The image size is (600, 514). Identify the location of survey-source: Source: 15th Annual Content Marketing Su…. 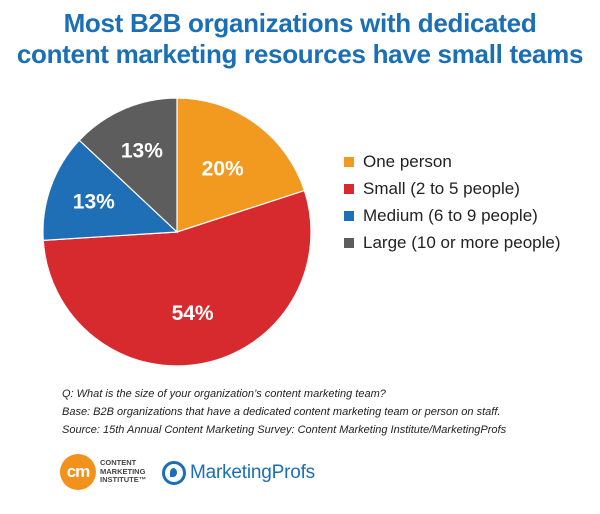
(284, 430).